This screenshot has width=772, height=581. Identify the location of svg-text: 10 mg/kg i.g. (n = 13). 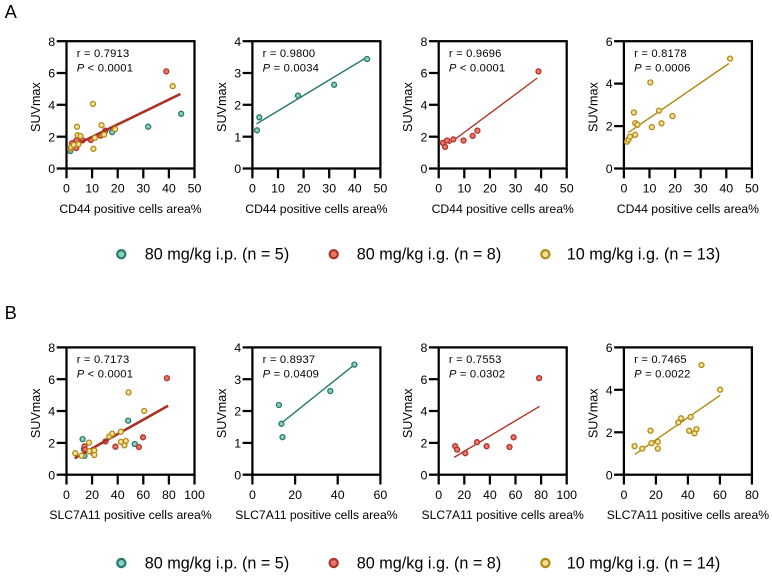
(643, 254).